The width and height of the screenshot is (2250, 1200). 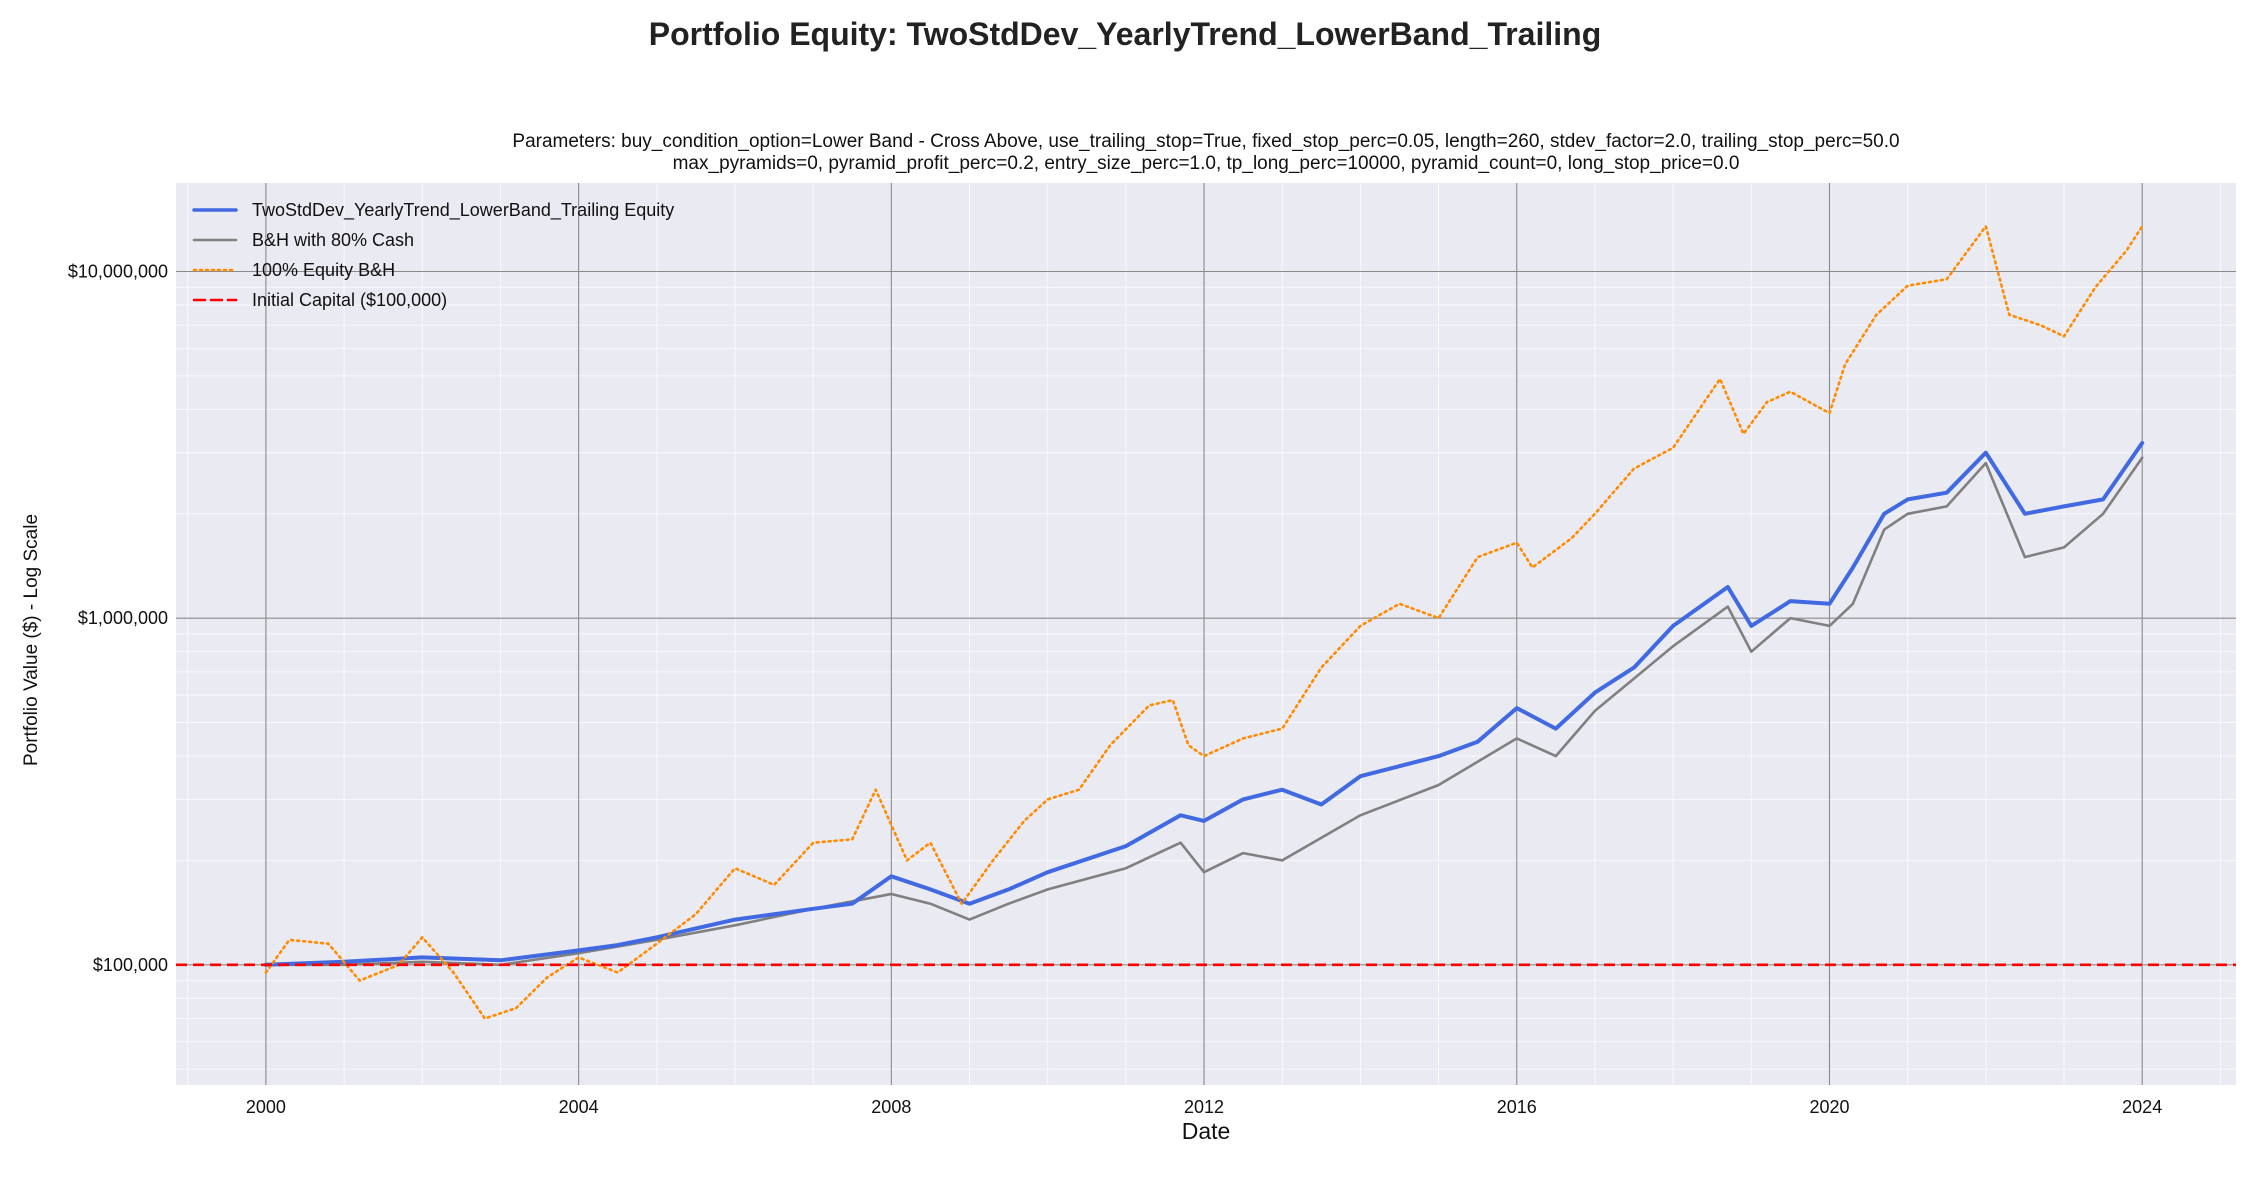 What do you see at coordinates (123, 618) in the screenshot?
I see `y-tick-label: $1,000,000` at bounding box center [123, 618].